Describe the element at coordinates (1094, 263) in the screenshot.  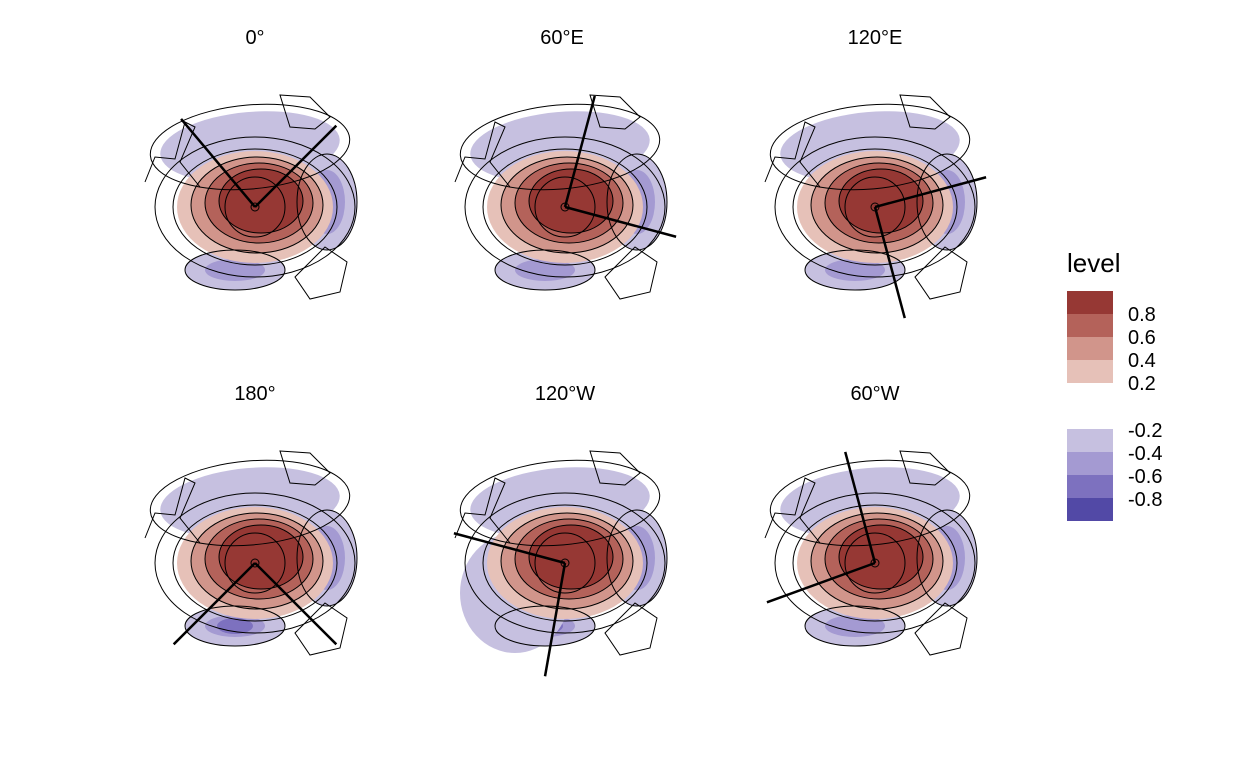
I see `legend-title: level` at that location.